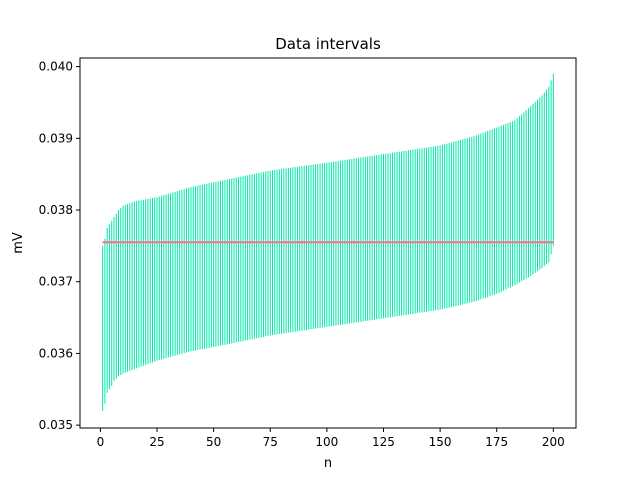  I want to click on chart-title: Data intervals, so click(328, 44).